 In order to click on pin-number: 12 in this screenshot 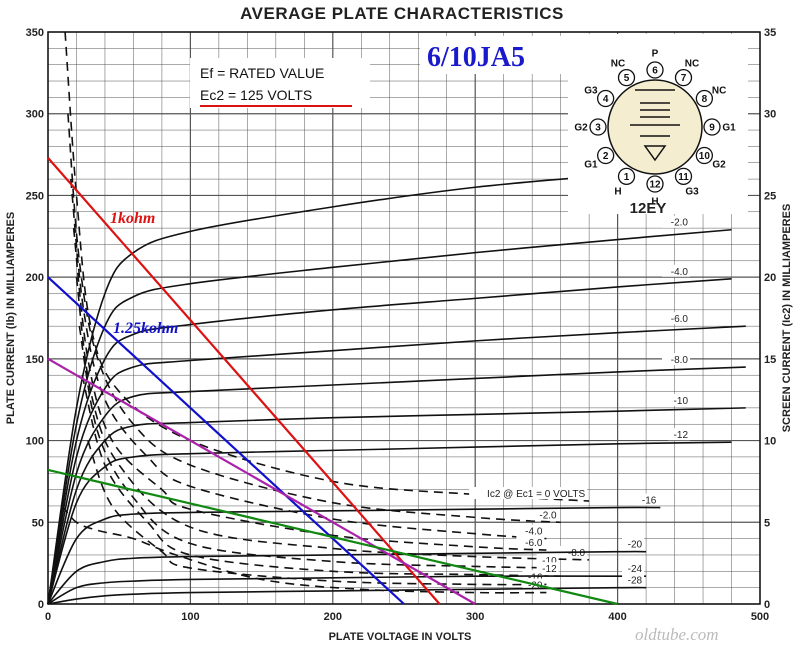, I will do `click(655, 185)`.